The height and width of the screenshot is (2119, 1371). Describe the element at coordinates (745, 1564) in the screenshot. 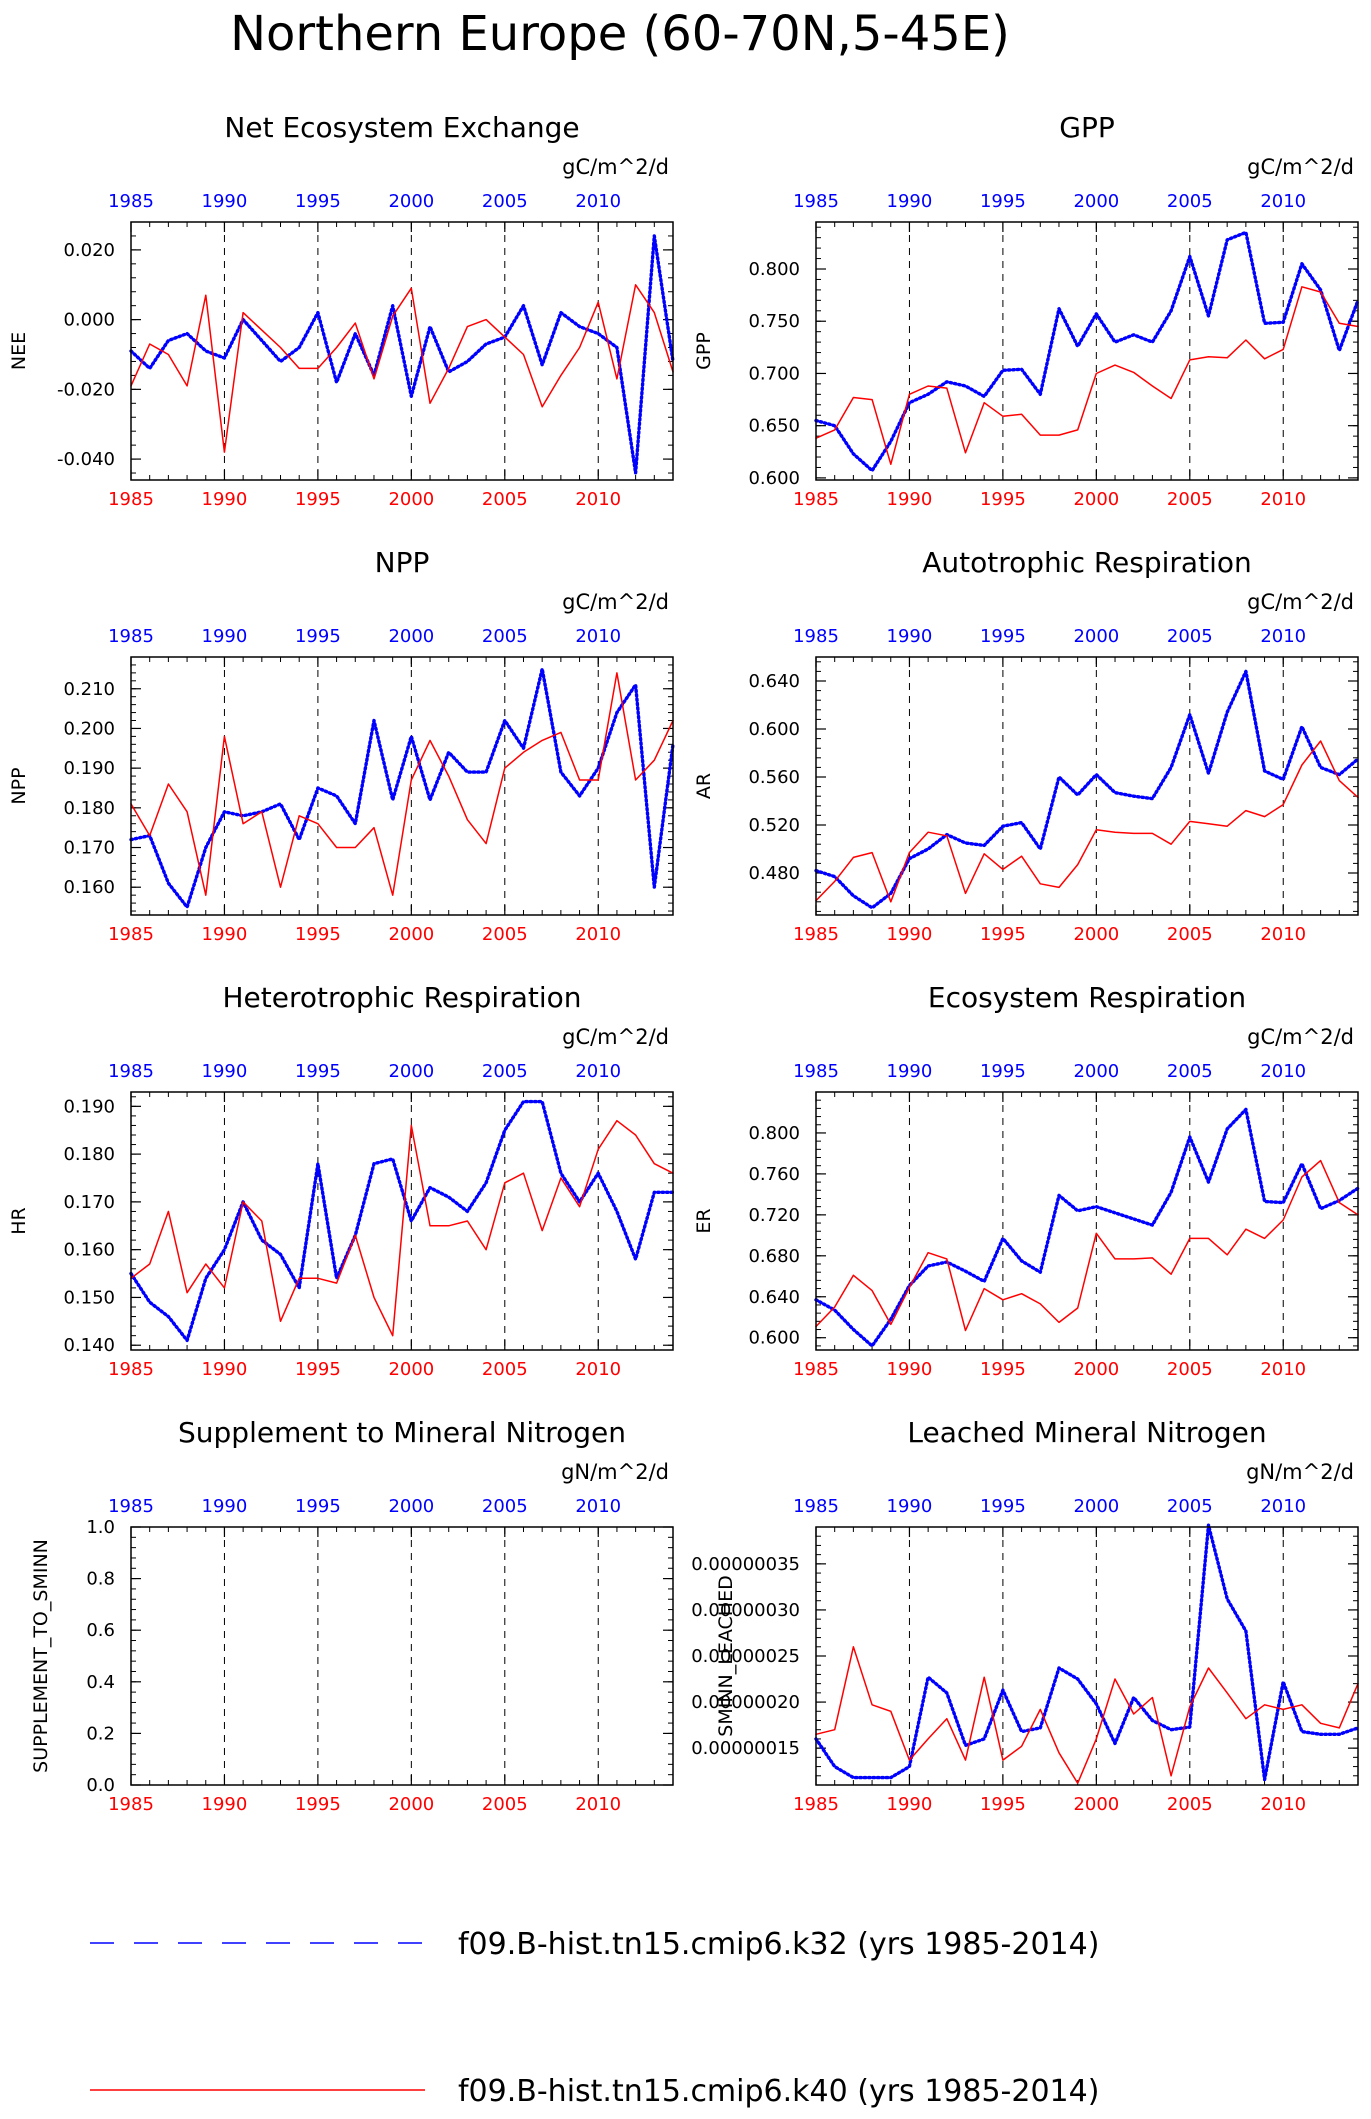

I see `y-tick-label: 0.00000035` at that location.